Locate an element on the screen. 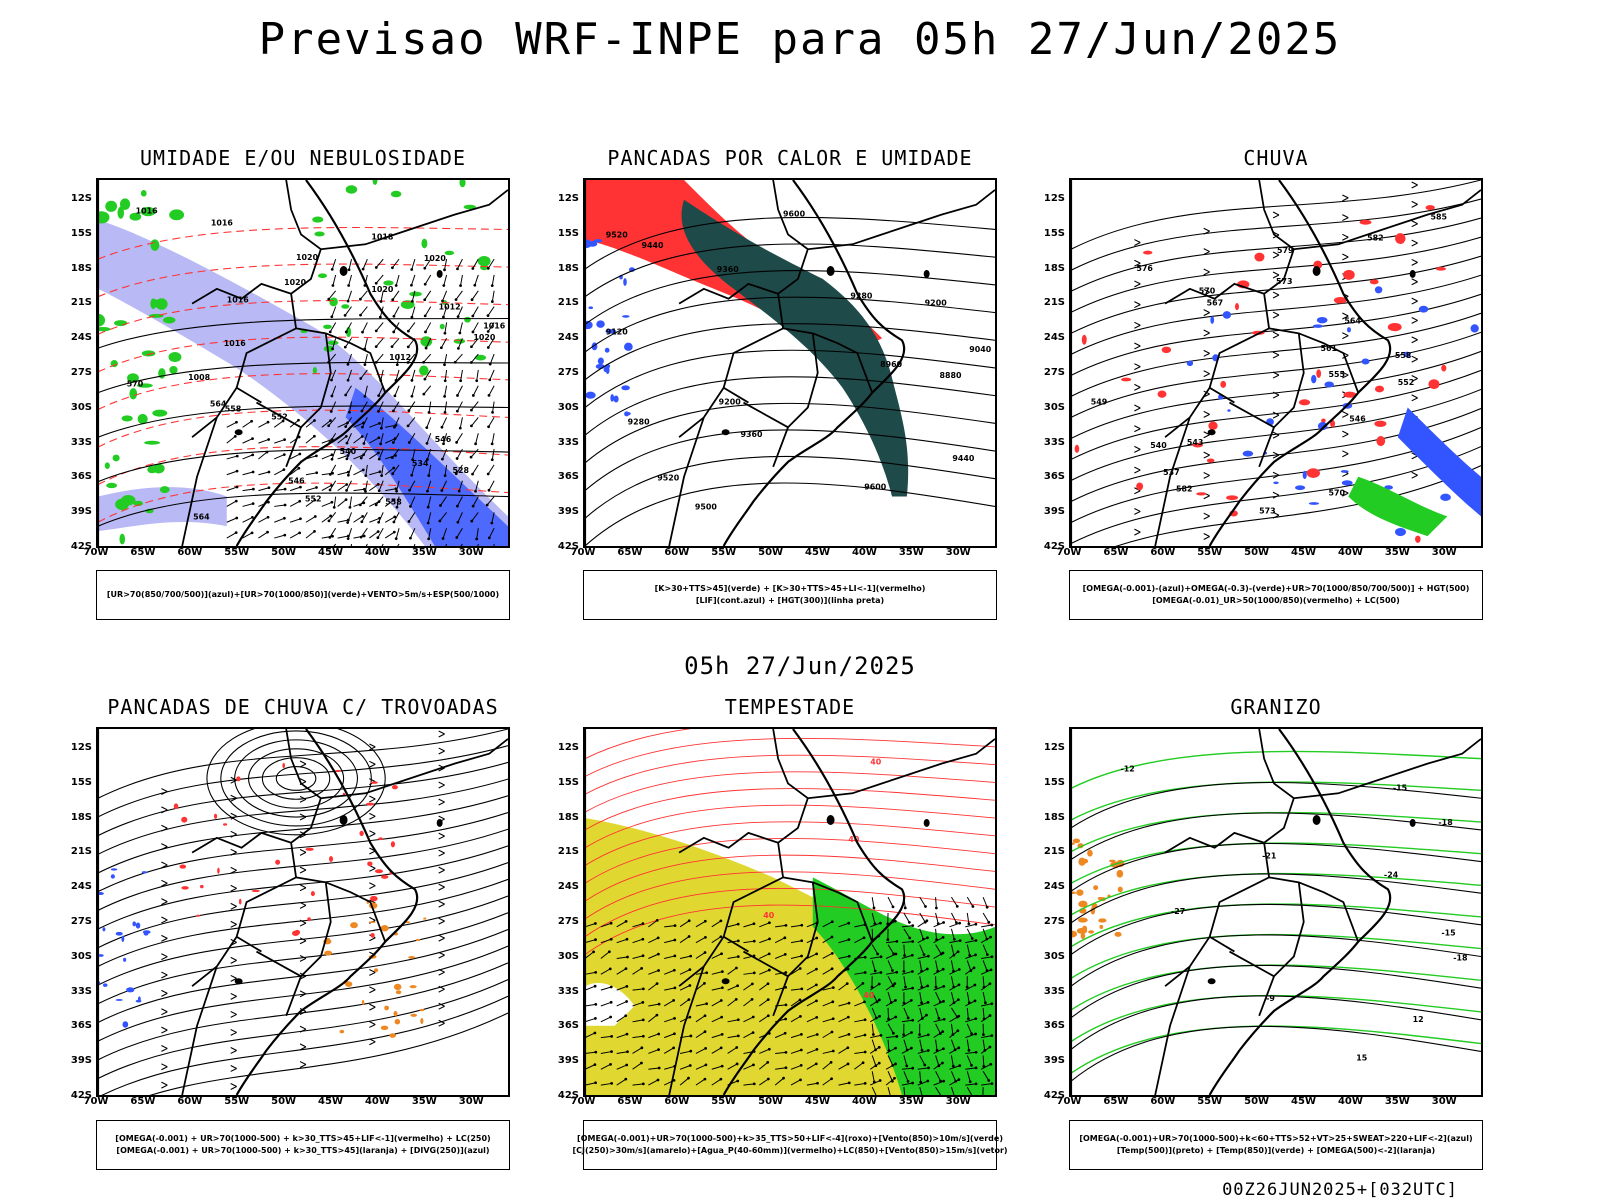 The width and height of the screenshot is (1600, 1200). lon-tick-label: 55W is located at coordinates (237, 552).